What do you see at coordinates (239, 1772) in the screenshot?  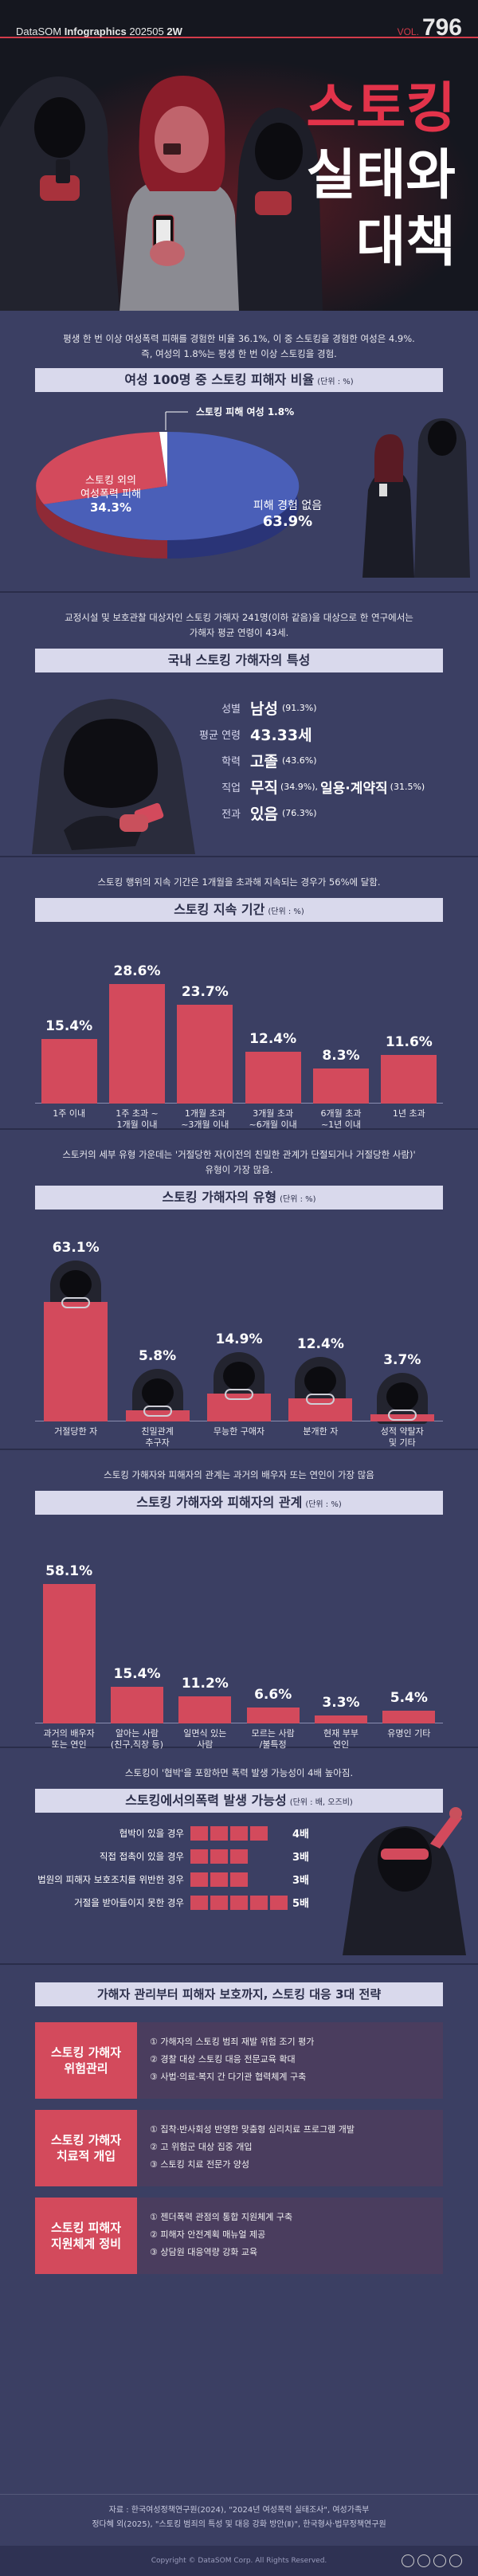 I see `section-intro: 스토킹이 '협박'을 포함하면 폭력 발생 가능성이 4배 높아짐.` at bounding box center [239, 1772].